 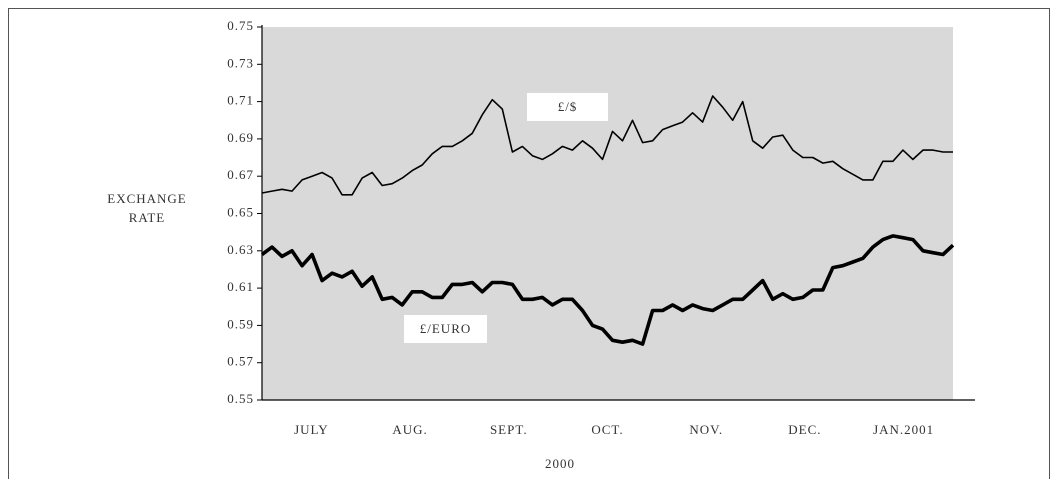 I want to click on y-tick-label: 0.73, so click(x=240, y=62).